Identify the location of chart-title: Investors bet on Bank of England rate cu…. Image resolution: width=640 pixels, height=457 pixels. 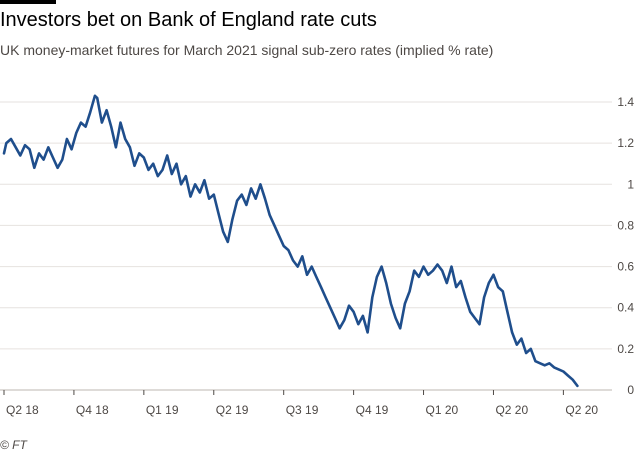
(188, 20).